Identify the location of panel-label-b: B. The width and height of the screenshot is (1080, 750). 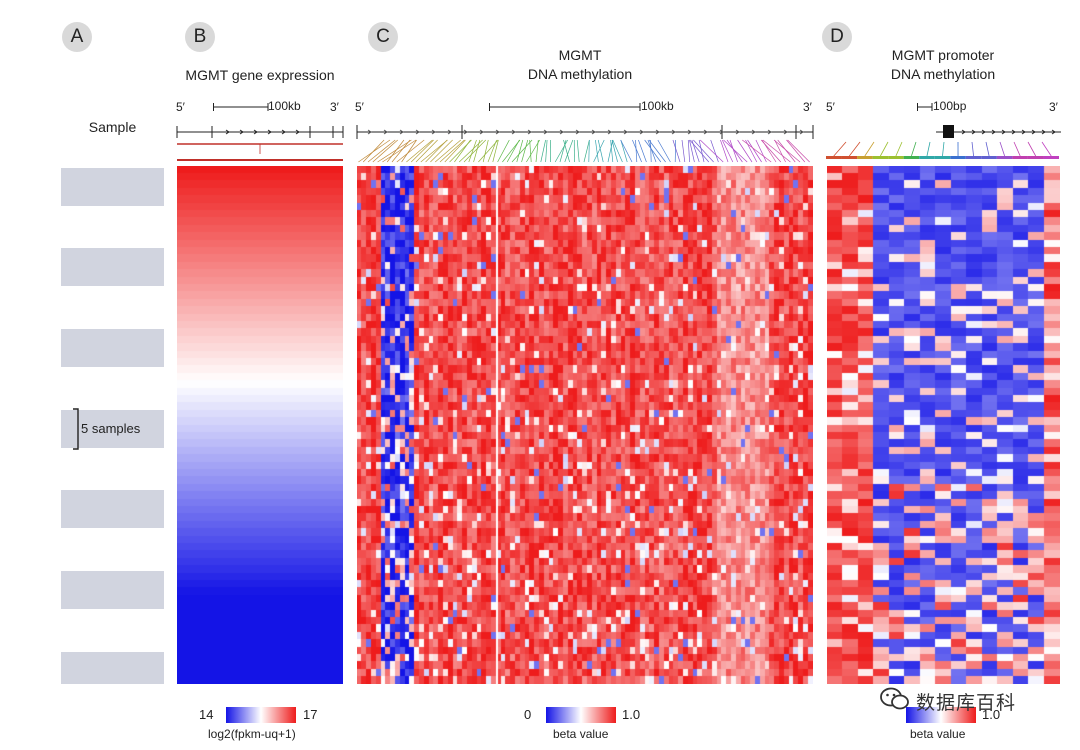
(200, 37).